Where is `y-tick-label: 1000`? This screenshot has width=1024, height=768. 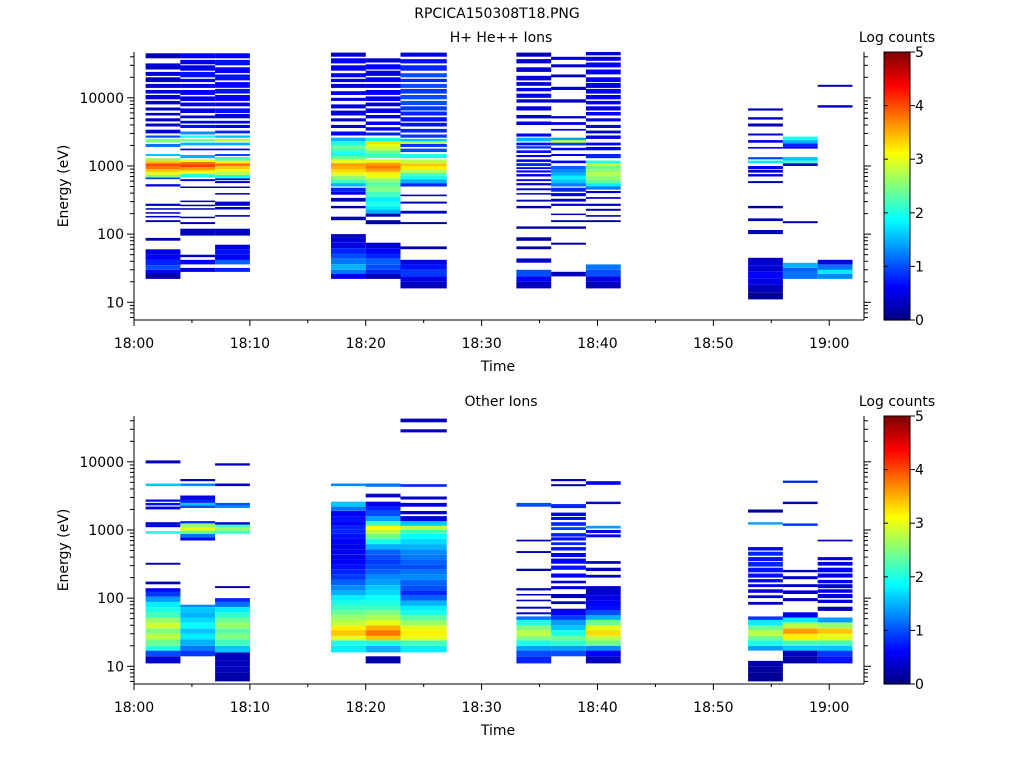
y-tick-label: 1000 is located at coordinates (106, 531).